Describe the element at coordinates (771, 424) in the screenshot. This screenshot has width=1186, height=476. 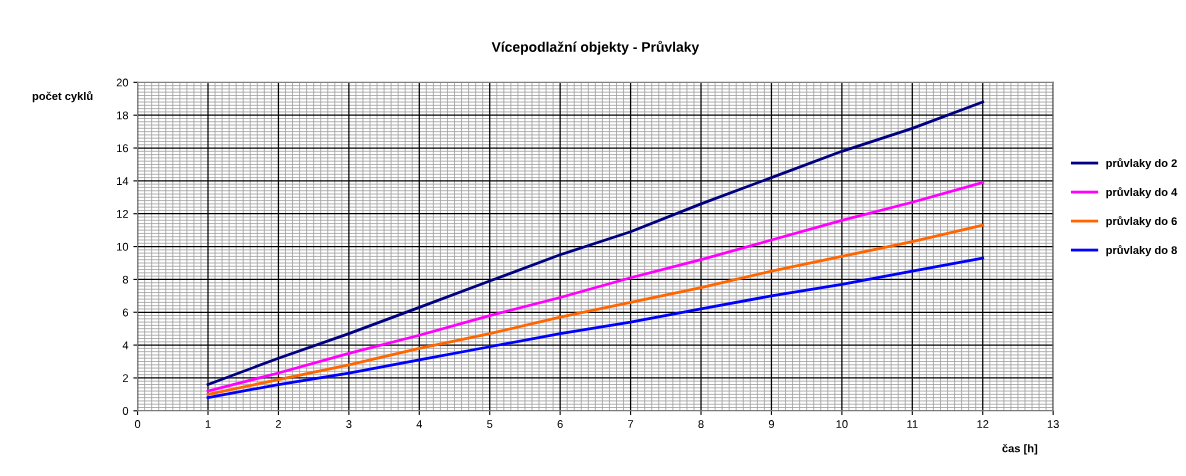
I see `x-tick-label: 9` at that location.